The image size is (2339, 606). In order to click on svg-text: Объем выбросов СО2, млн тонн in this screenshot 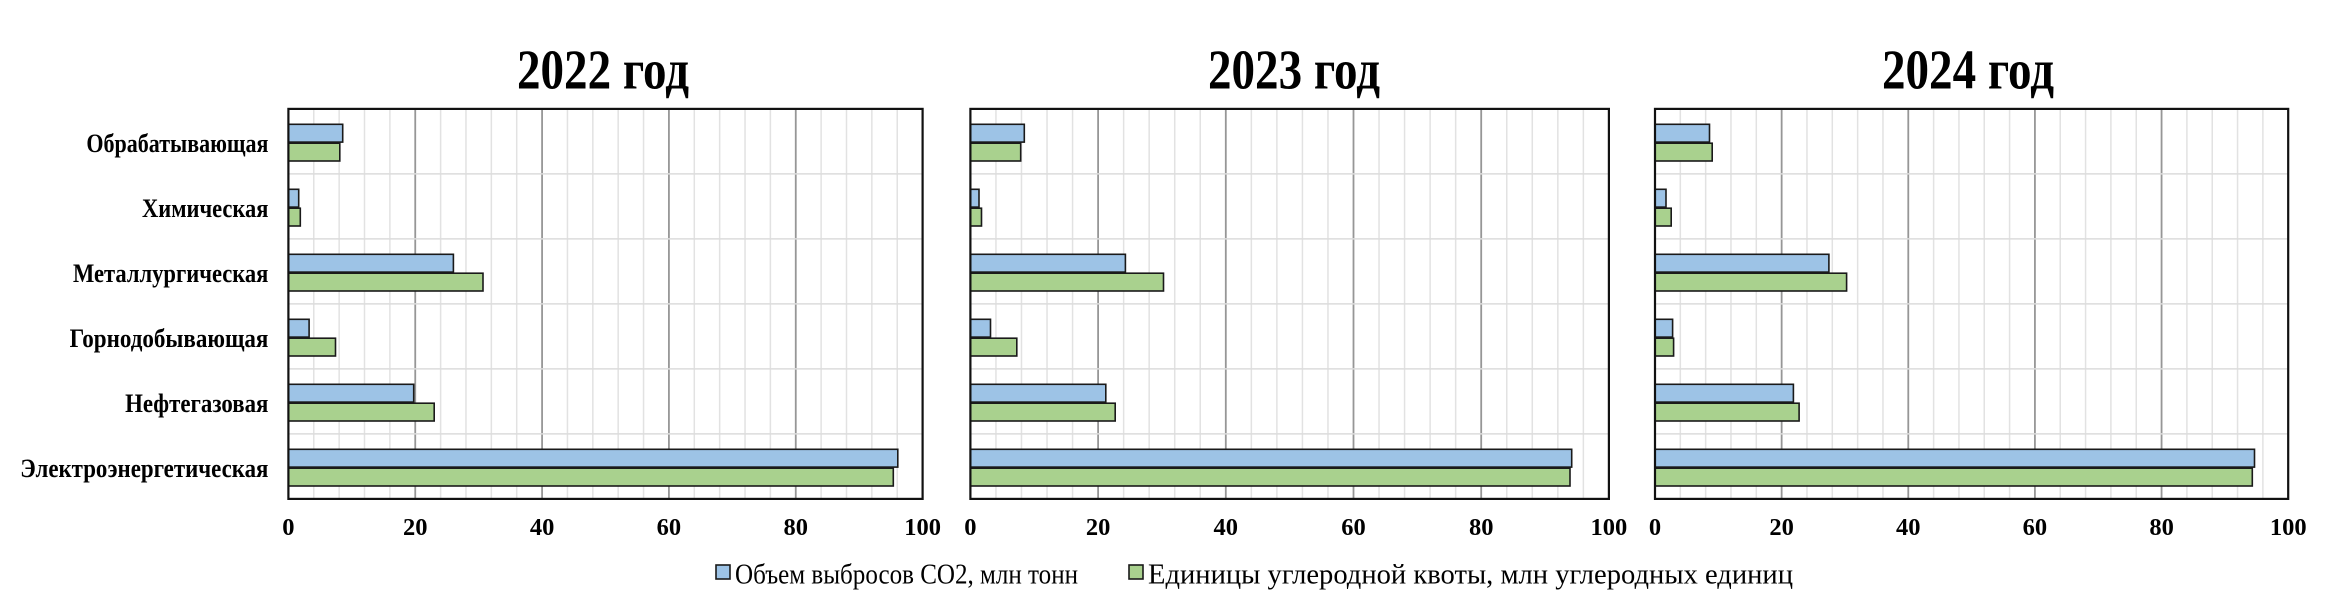, I will do `click(906, 575)`.